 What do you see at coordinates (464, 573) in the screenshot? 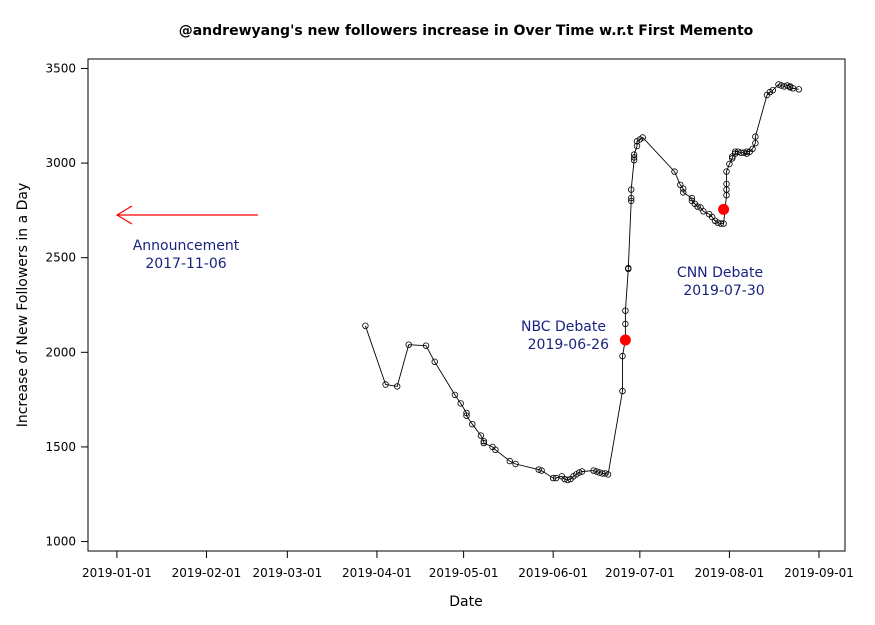
I see `x-tick-label: 2019-05-01` at bounding box center [464, 573].